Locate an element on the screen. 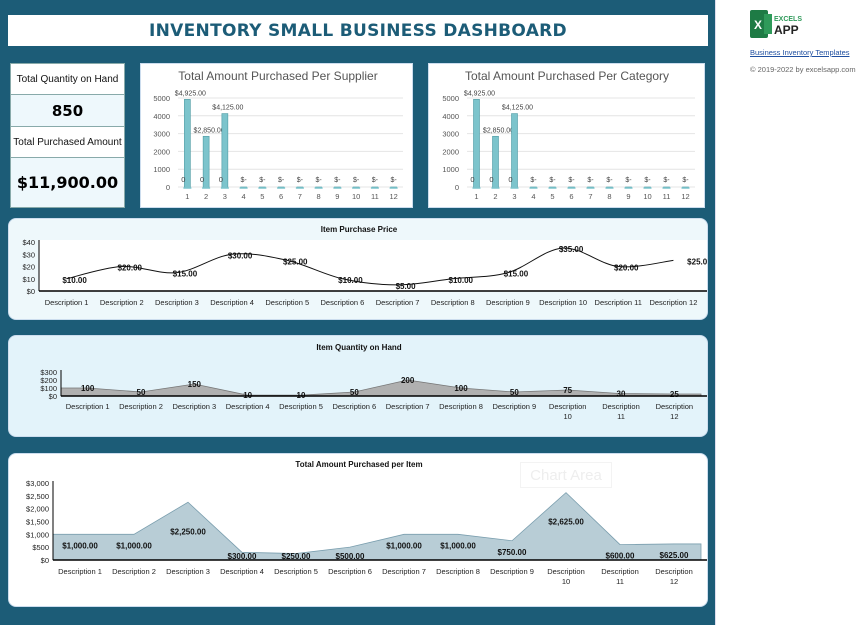 The width and height of the screenshot is (867, 625). chart-title: Total Amount Purchased Per Supplier is located at coordinates (277, 76).